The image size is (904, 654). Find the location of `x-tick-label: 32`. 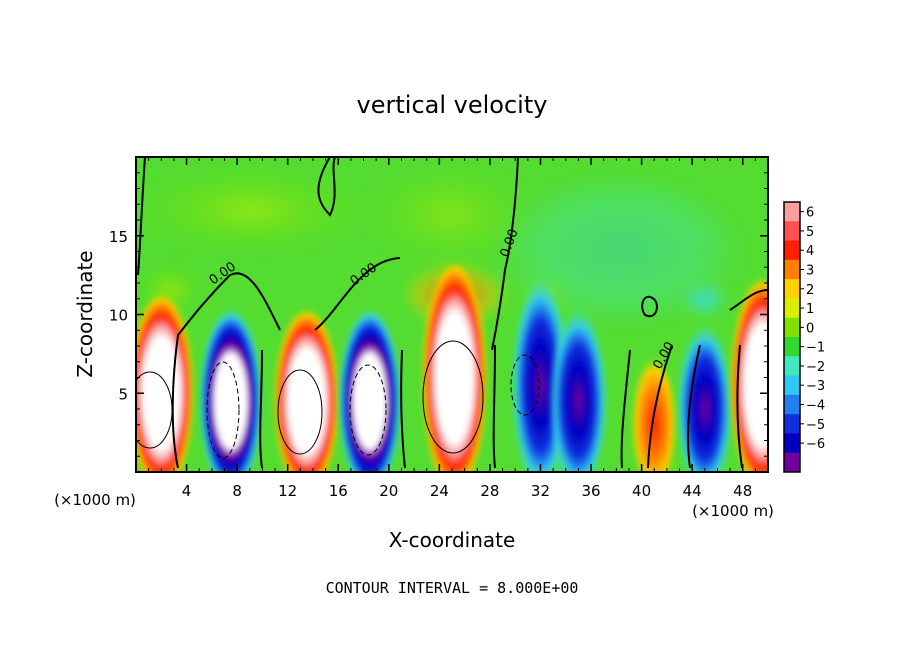

x-tick-label: 32 is located at coordinates (540, 491).